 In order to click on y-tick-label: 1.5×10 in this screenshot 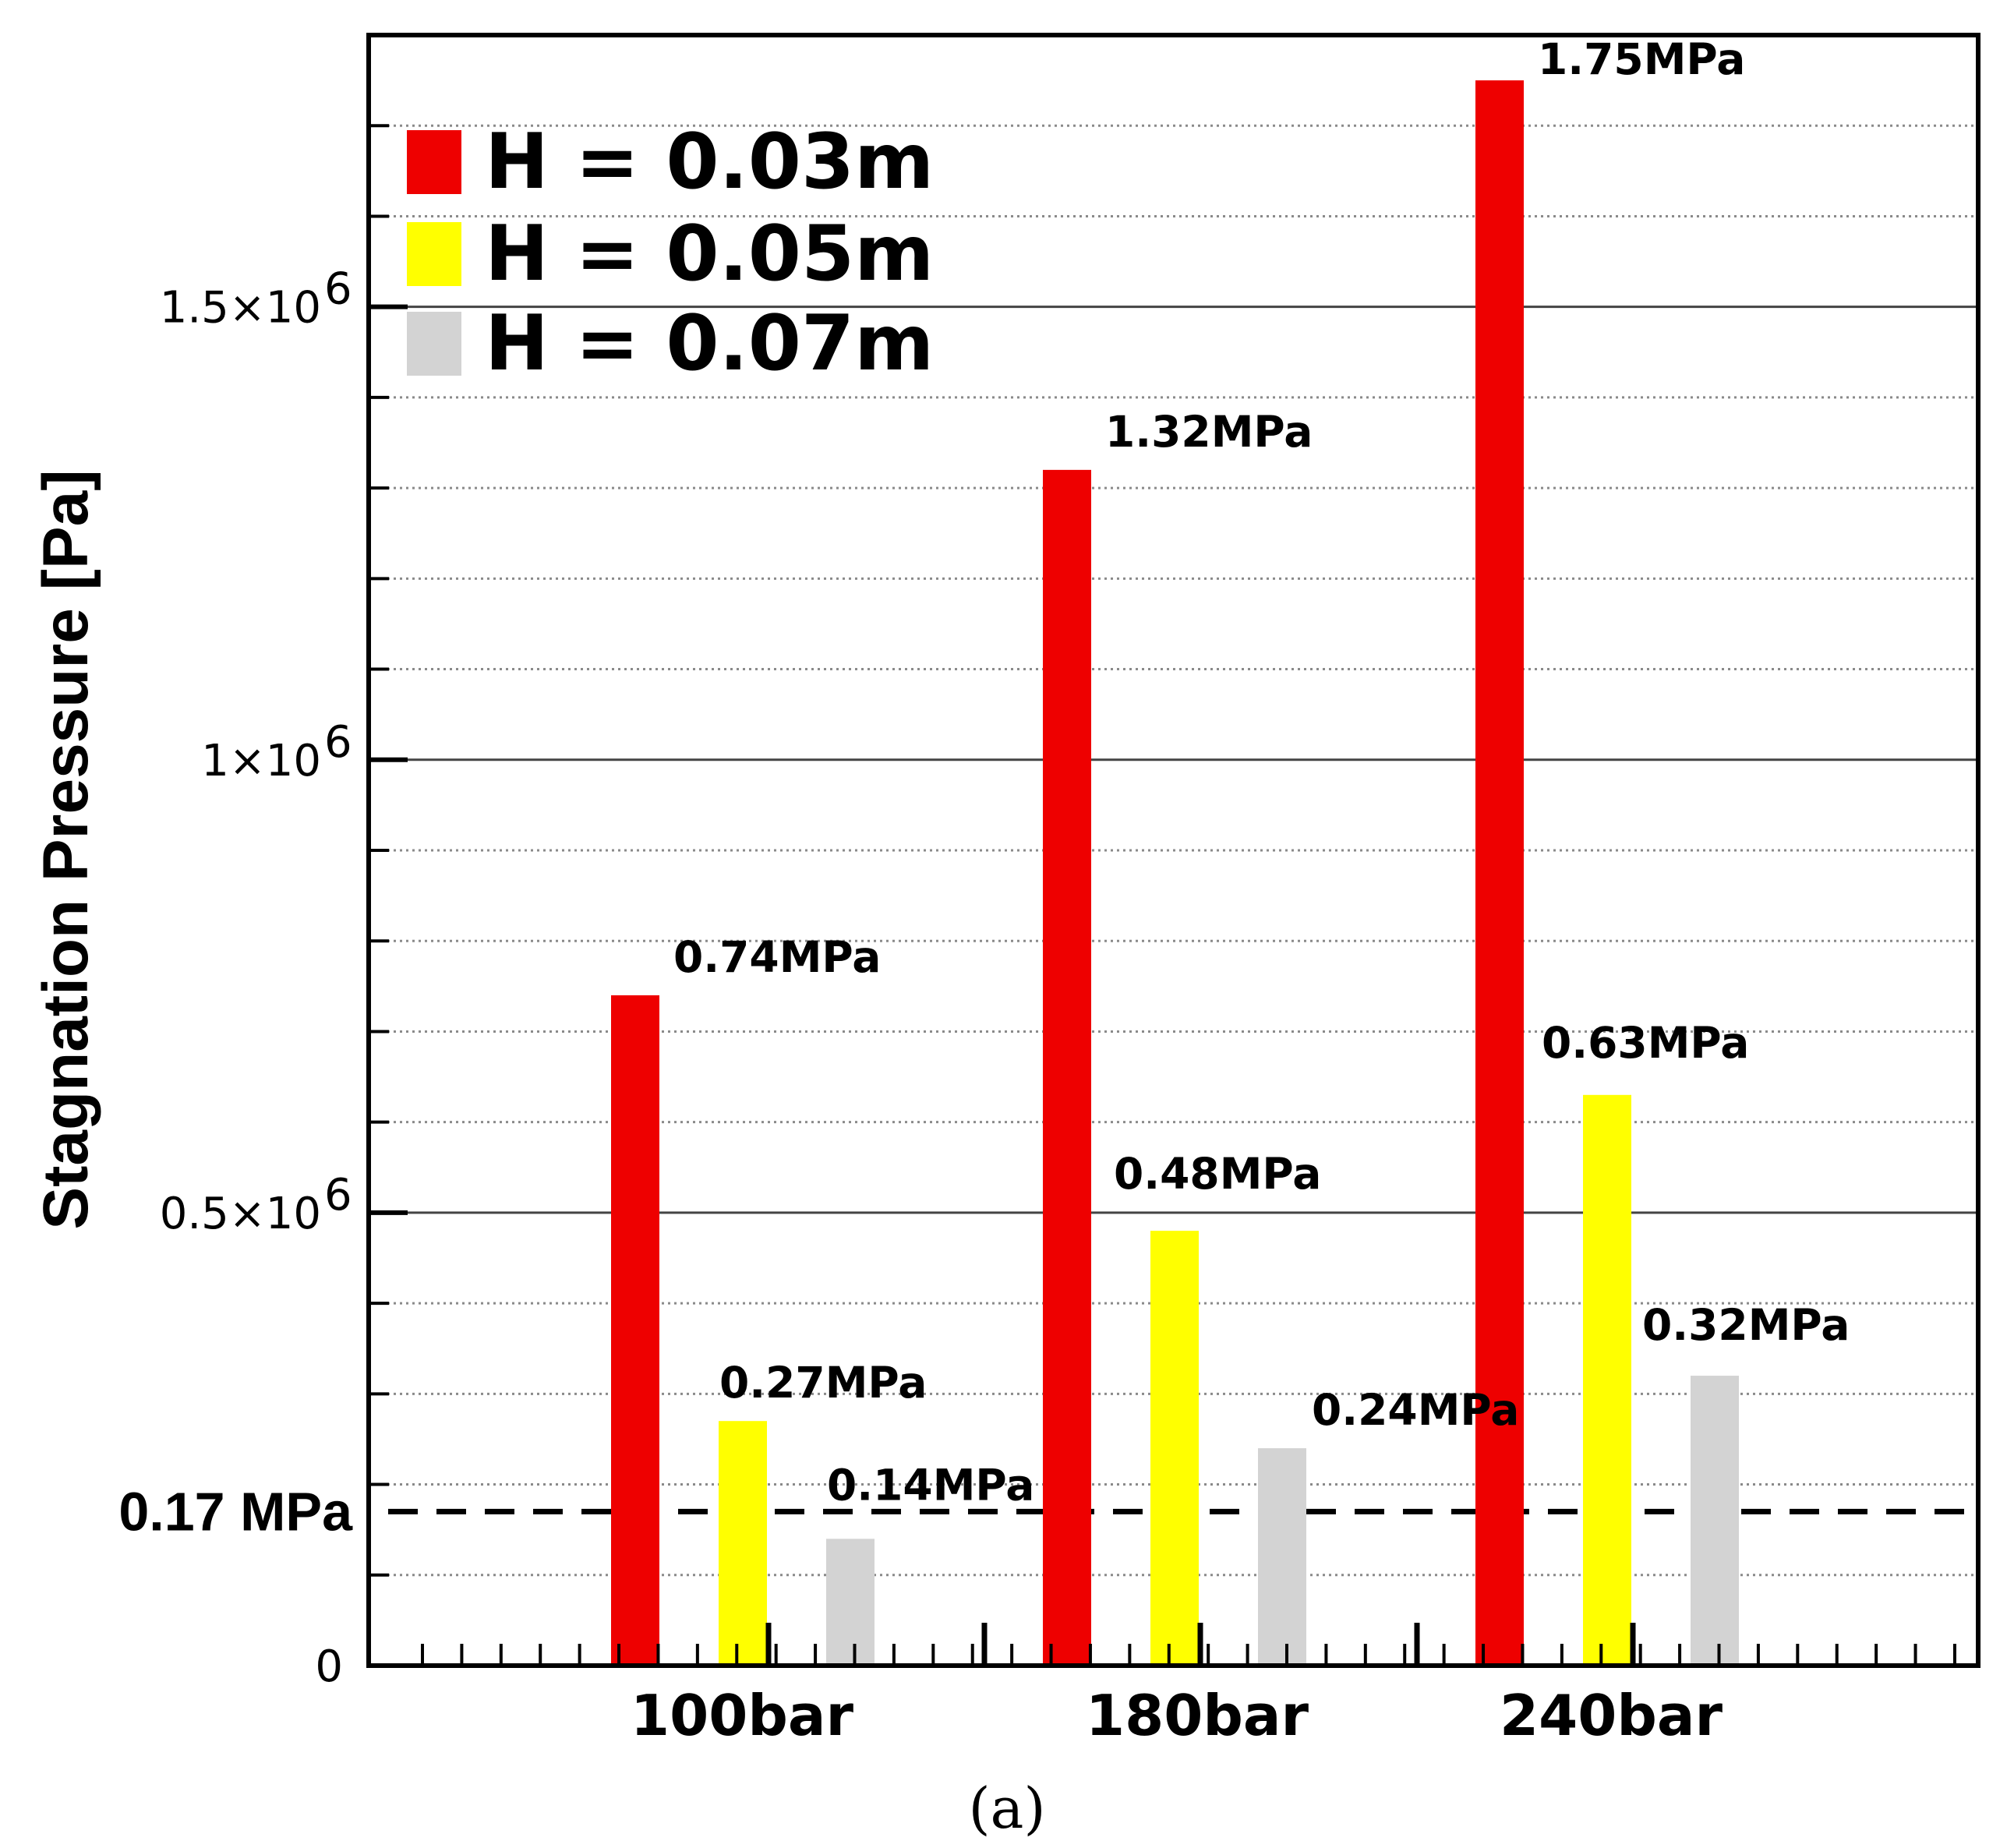, I will do `click(240, 308)`.